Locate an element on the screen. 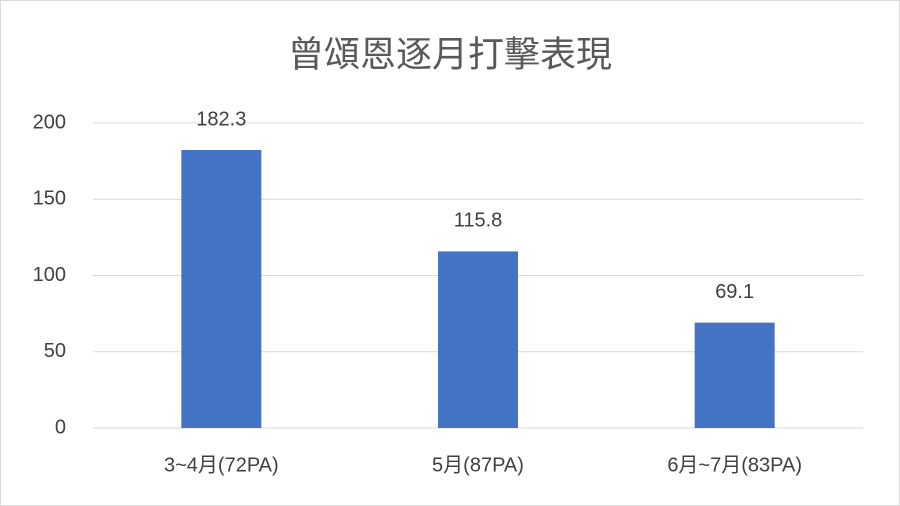 The height and width of the screenshot is (506, 900). x-tick-label: 6月~7月(83PA) is located at coordinates (734, 465).